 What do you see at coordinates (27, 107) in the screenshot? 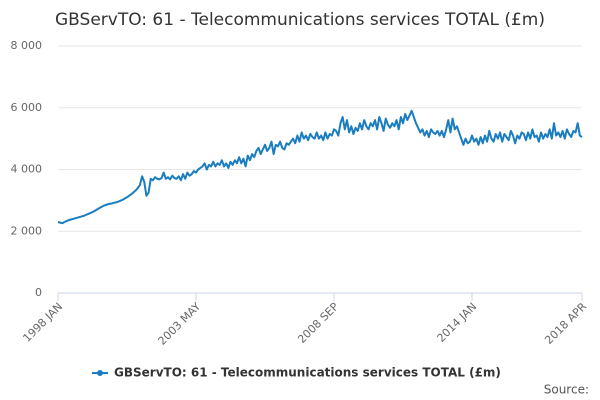
I see `y-tick-label: 6 000` at bounding box center [27, 107].